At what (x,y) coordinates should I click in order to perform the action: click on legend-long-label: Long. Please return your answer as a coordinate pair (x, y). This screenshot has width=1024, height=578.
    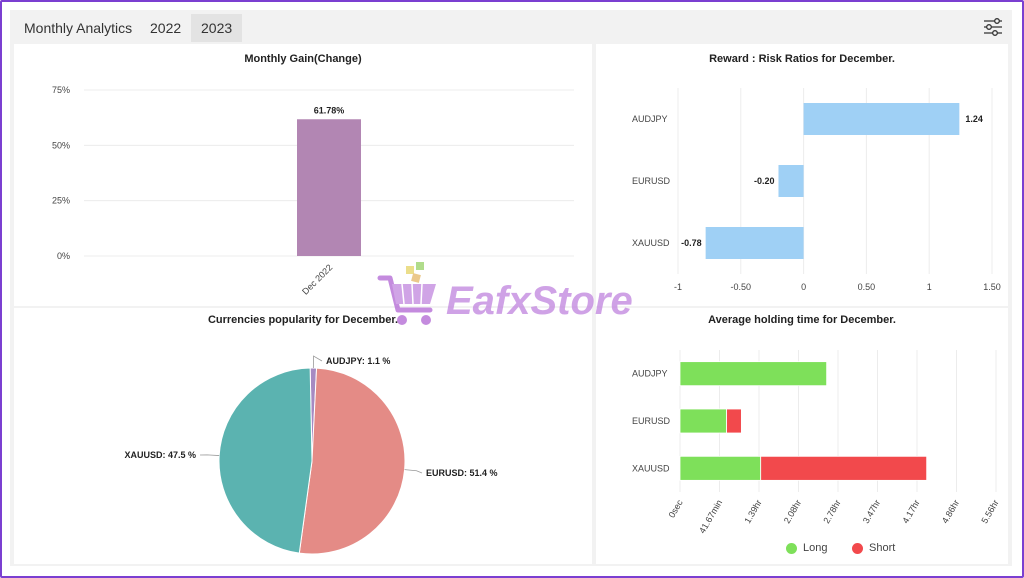
    Looking at the image, I should click on (815, 548).